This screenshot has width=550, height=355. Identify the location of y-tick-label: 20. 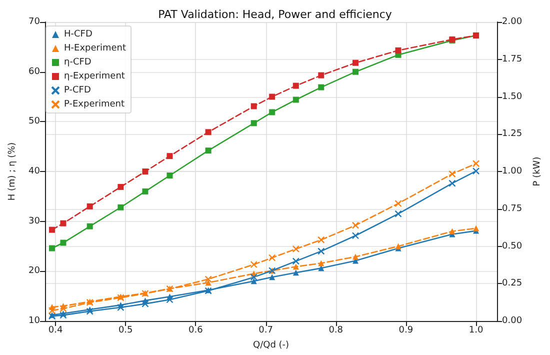
(34, 271).